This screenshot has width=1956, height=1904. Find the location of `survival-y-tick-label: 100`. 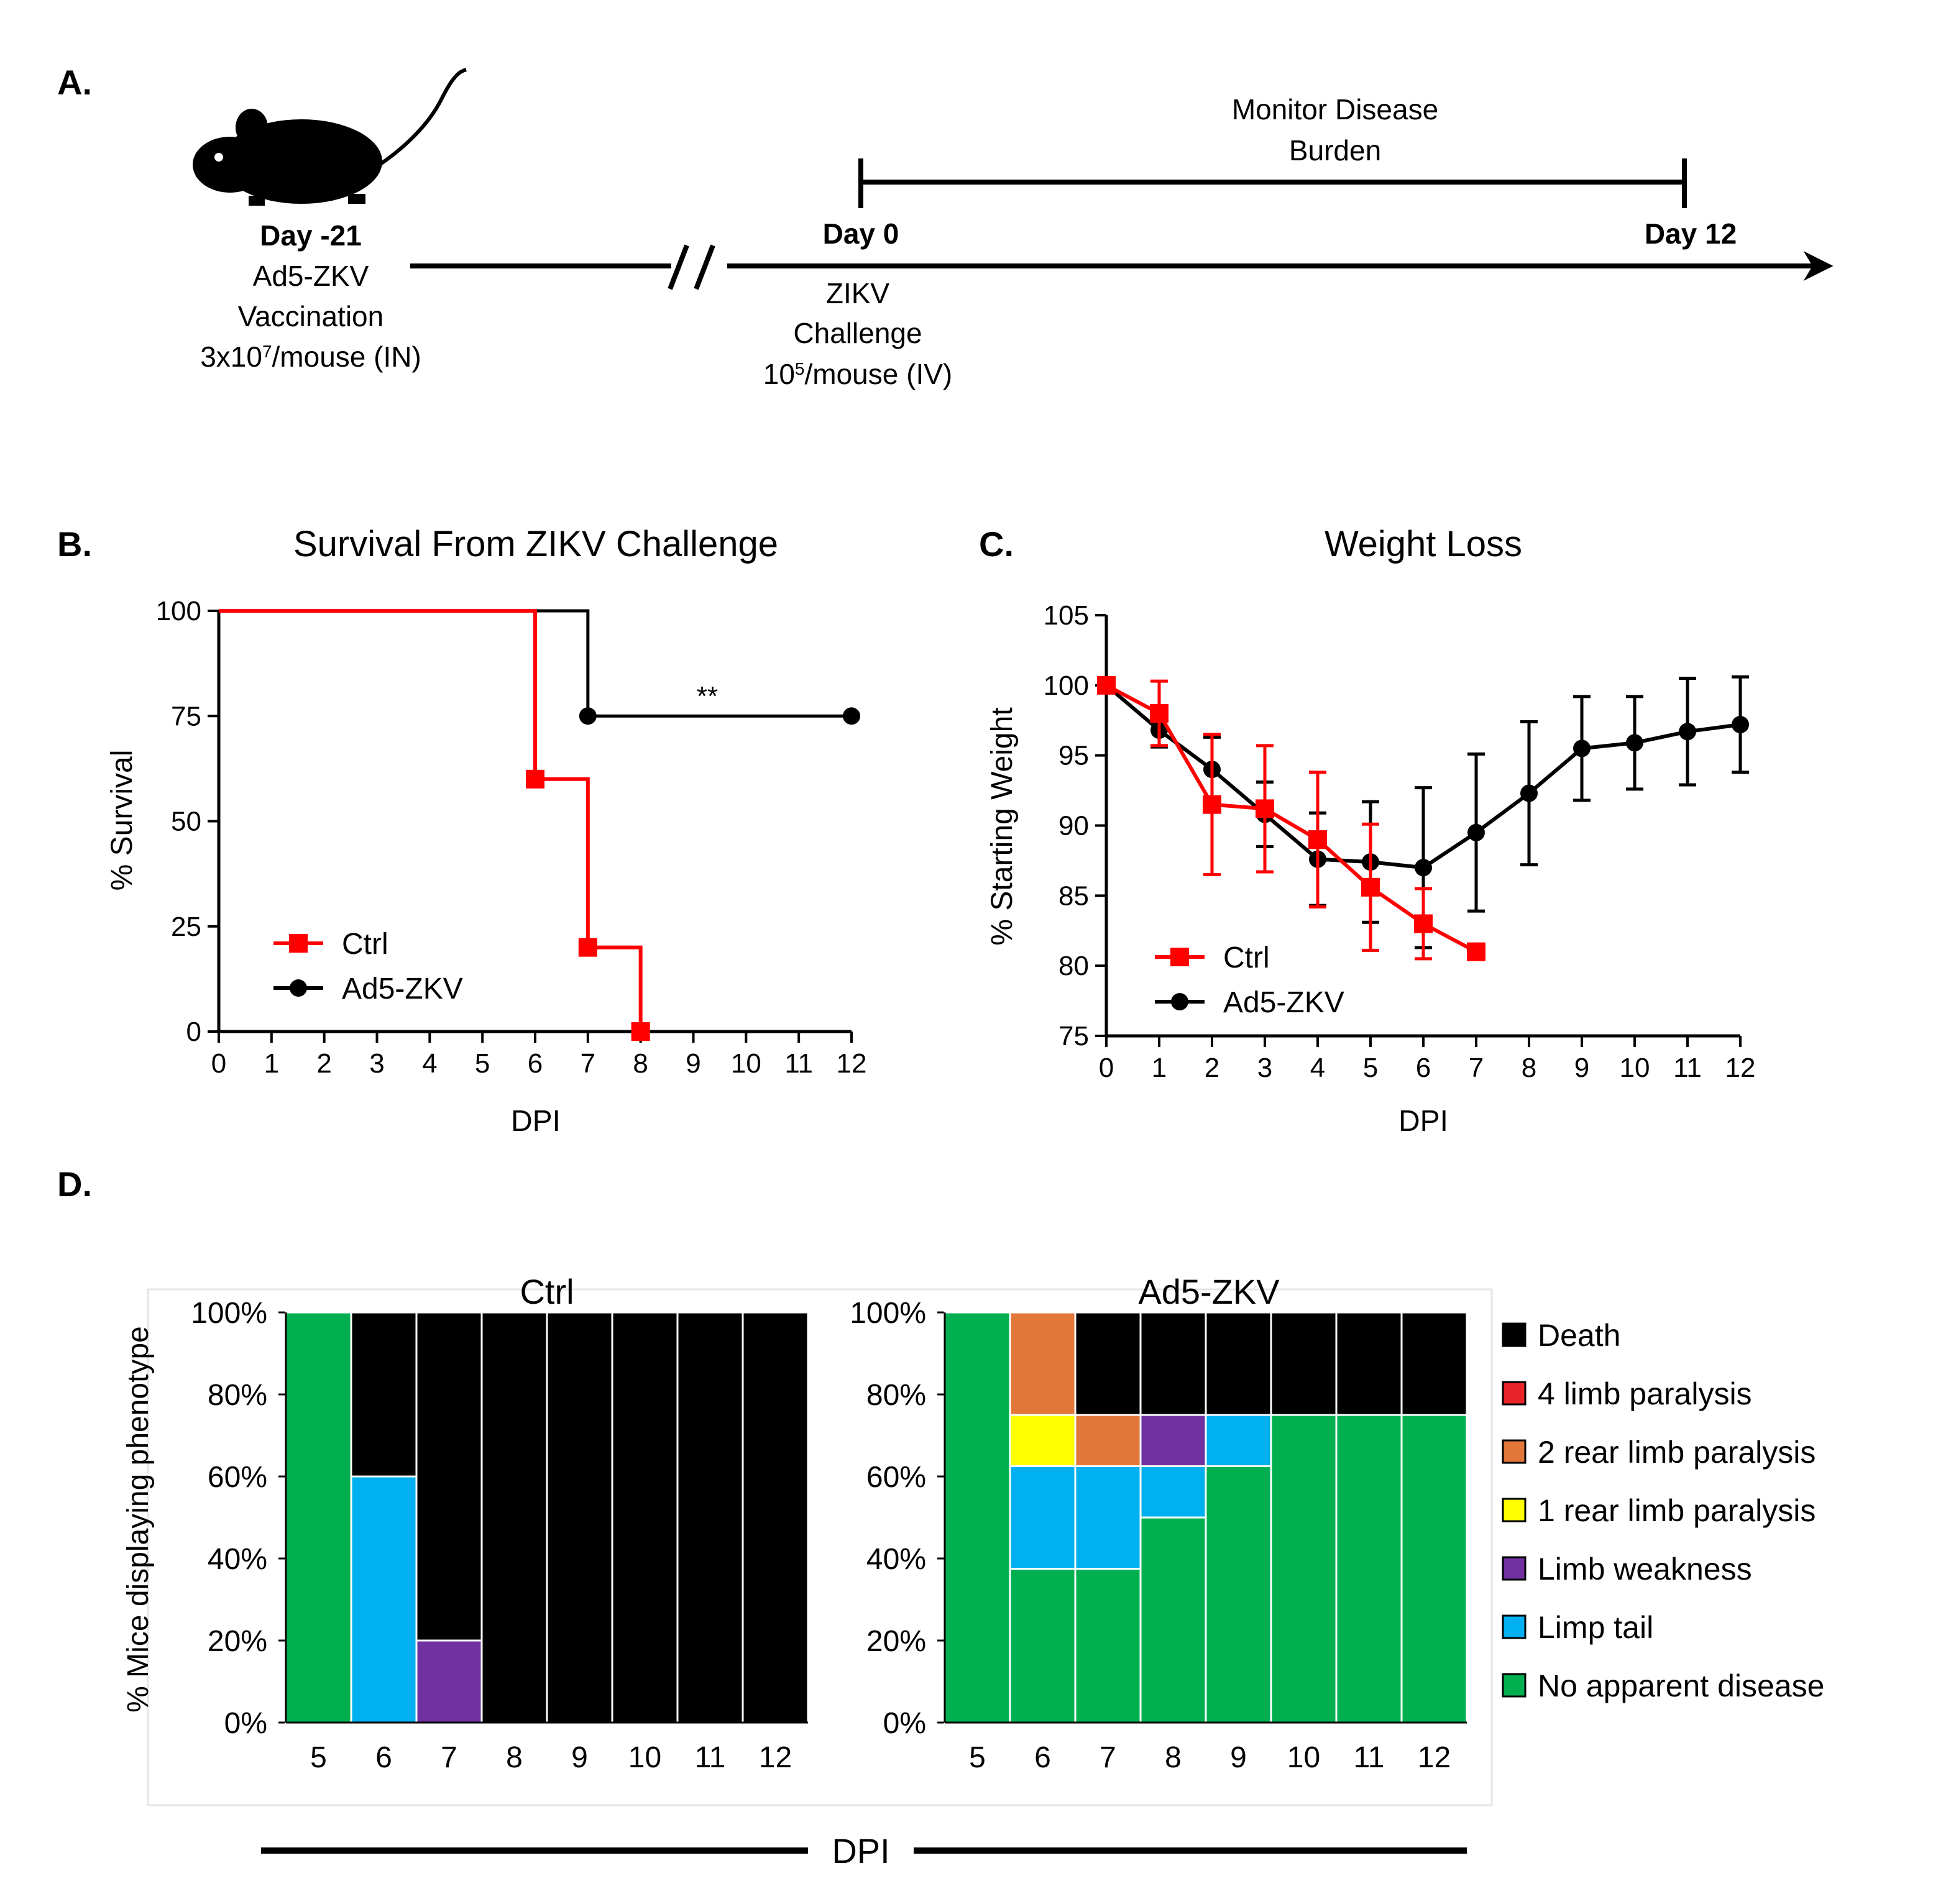

survival-y-tick-label: 100 is located at coordinates (178, 611).